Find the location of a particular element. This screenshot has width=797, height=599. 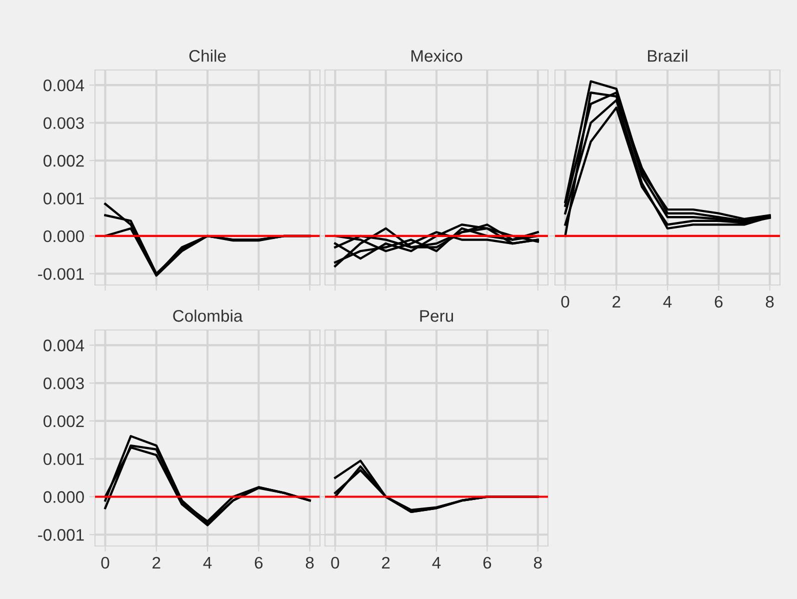

chart-title: Peru is located at coordinates (436, 316).